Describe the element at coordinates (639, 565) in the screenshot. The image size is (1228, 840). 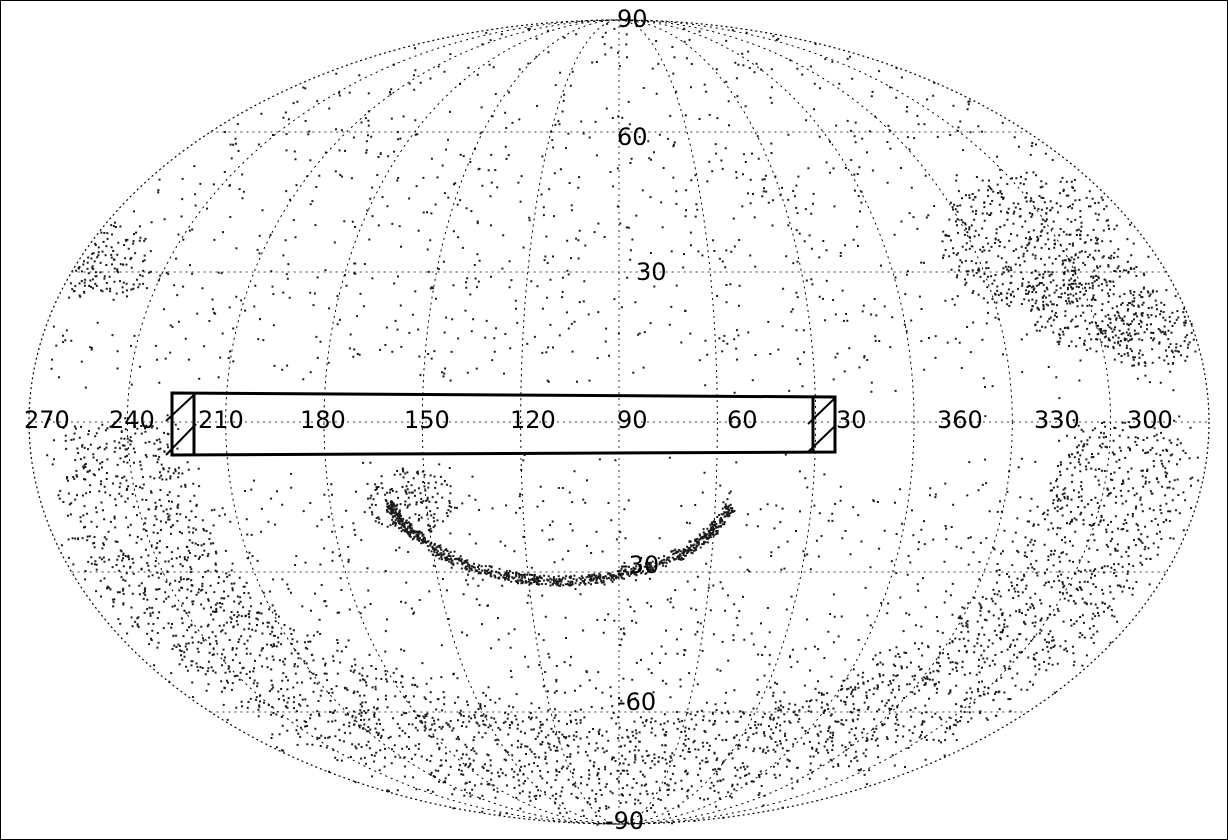
I see `lat-label-minus-30: -30` at that location.